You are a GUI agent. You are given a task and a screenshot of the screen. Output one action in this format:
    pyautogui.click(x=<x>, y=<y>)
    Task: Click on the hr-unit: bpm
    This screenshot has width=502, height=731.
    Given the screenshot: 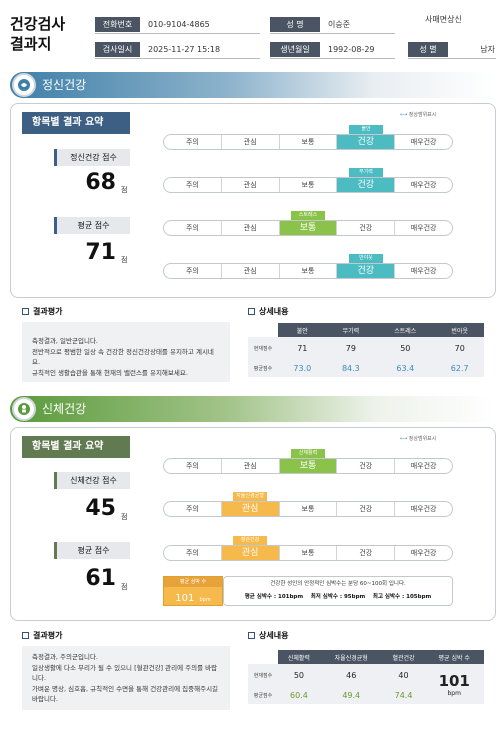 What is the action you would take?
    pyautogui.click(x=205, y=600)
    